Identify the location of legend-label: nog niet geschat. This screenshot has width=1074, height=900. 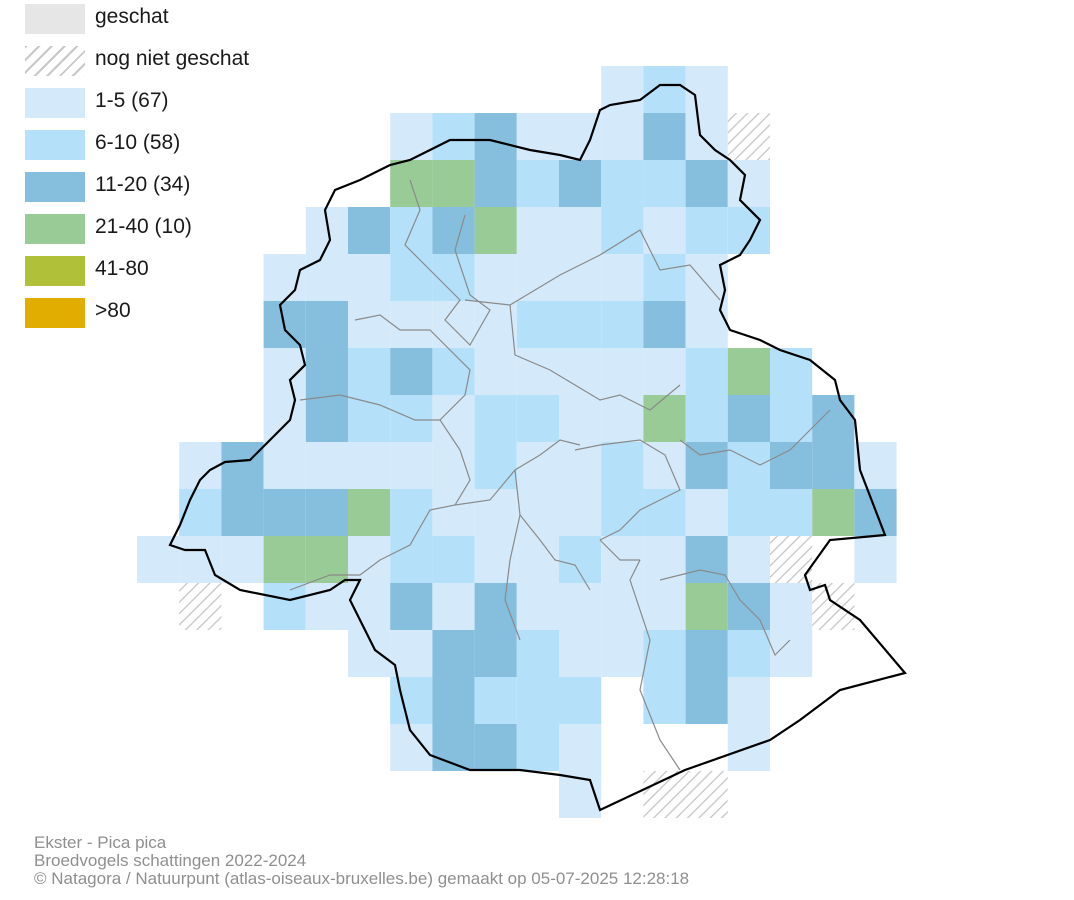
(172, 58).